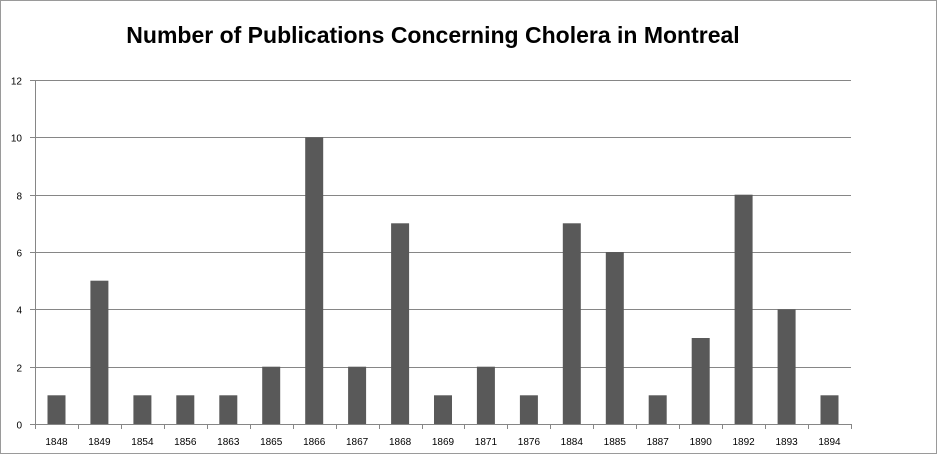  Describe the element at coordinates (17, 139) in the screenshot. I see `y-tick-label-10: 10` at that location.